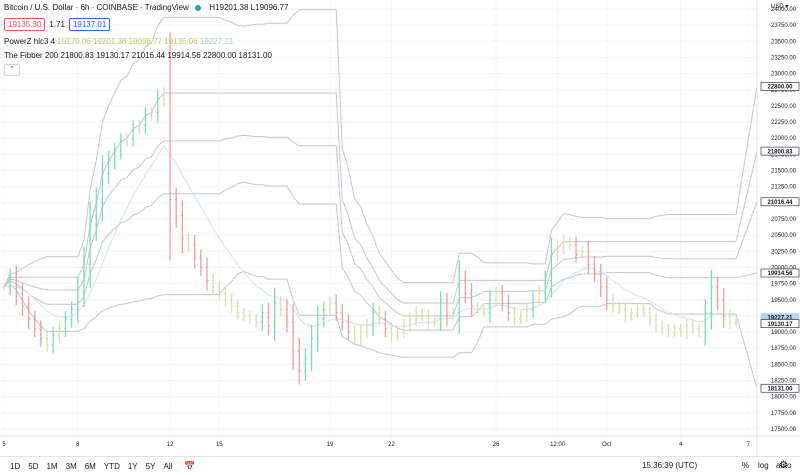 The image size is (800, 475). What do you see at coordinates (109, 41) in the screenshot?
I see `indicator-value: 19201.38` at bounding box center [109, 41].